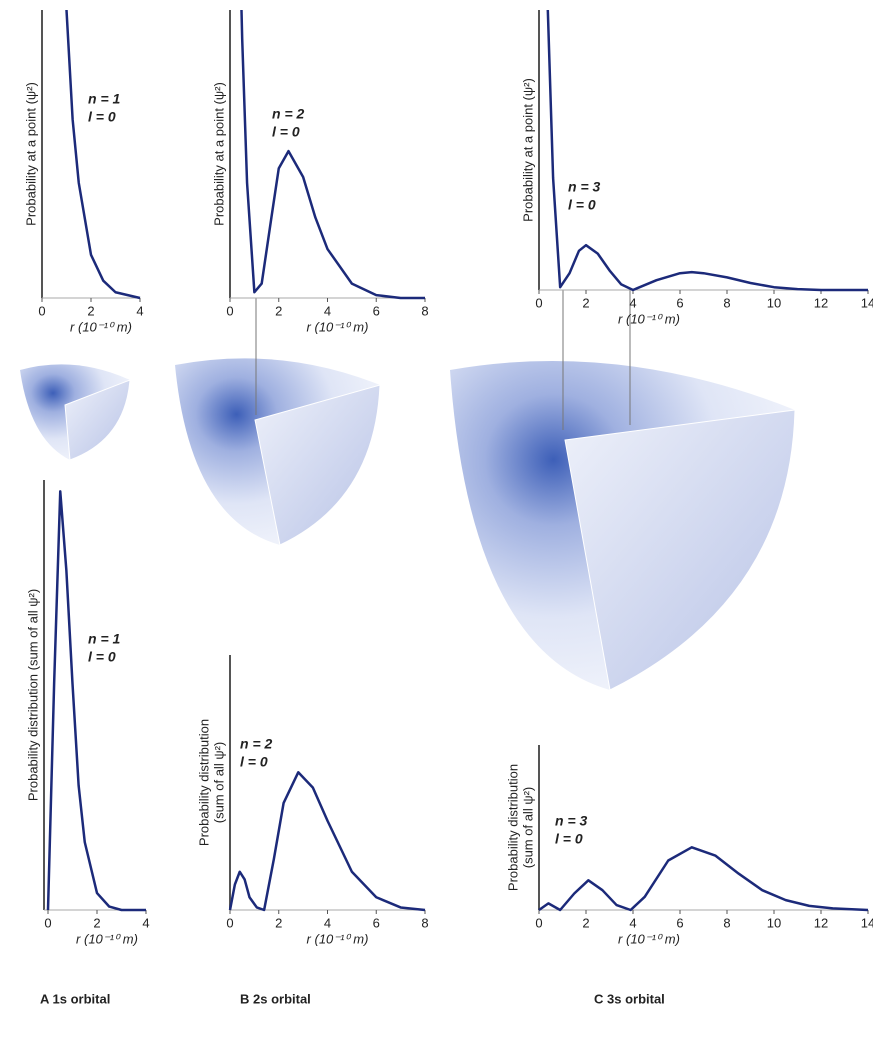  I want to click on caption: C 3s orbital, so click(629, 998).